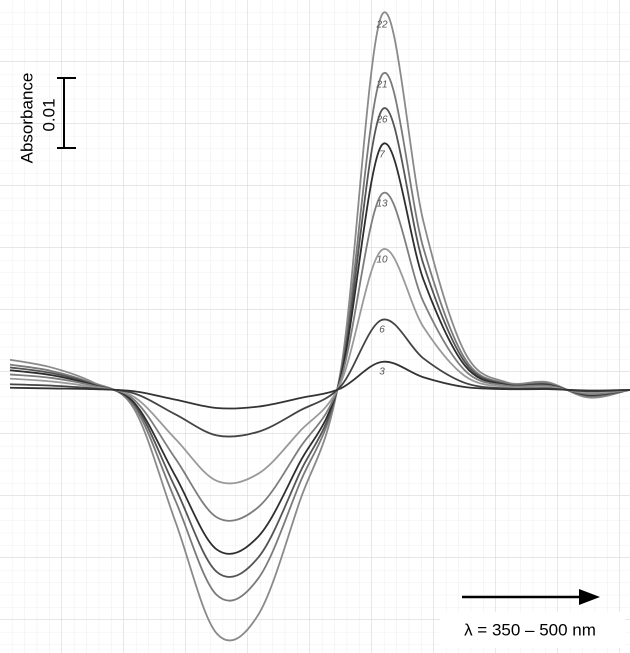  I want to click on curve-label: 3, so click(382, 371).